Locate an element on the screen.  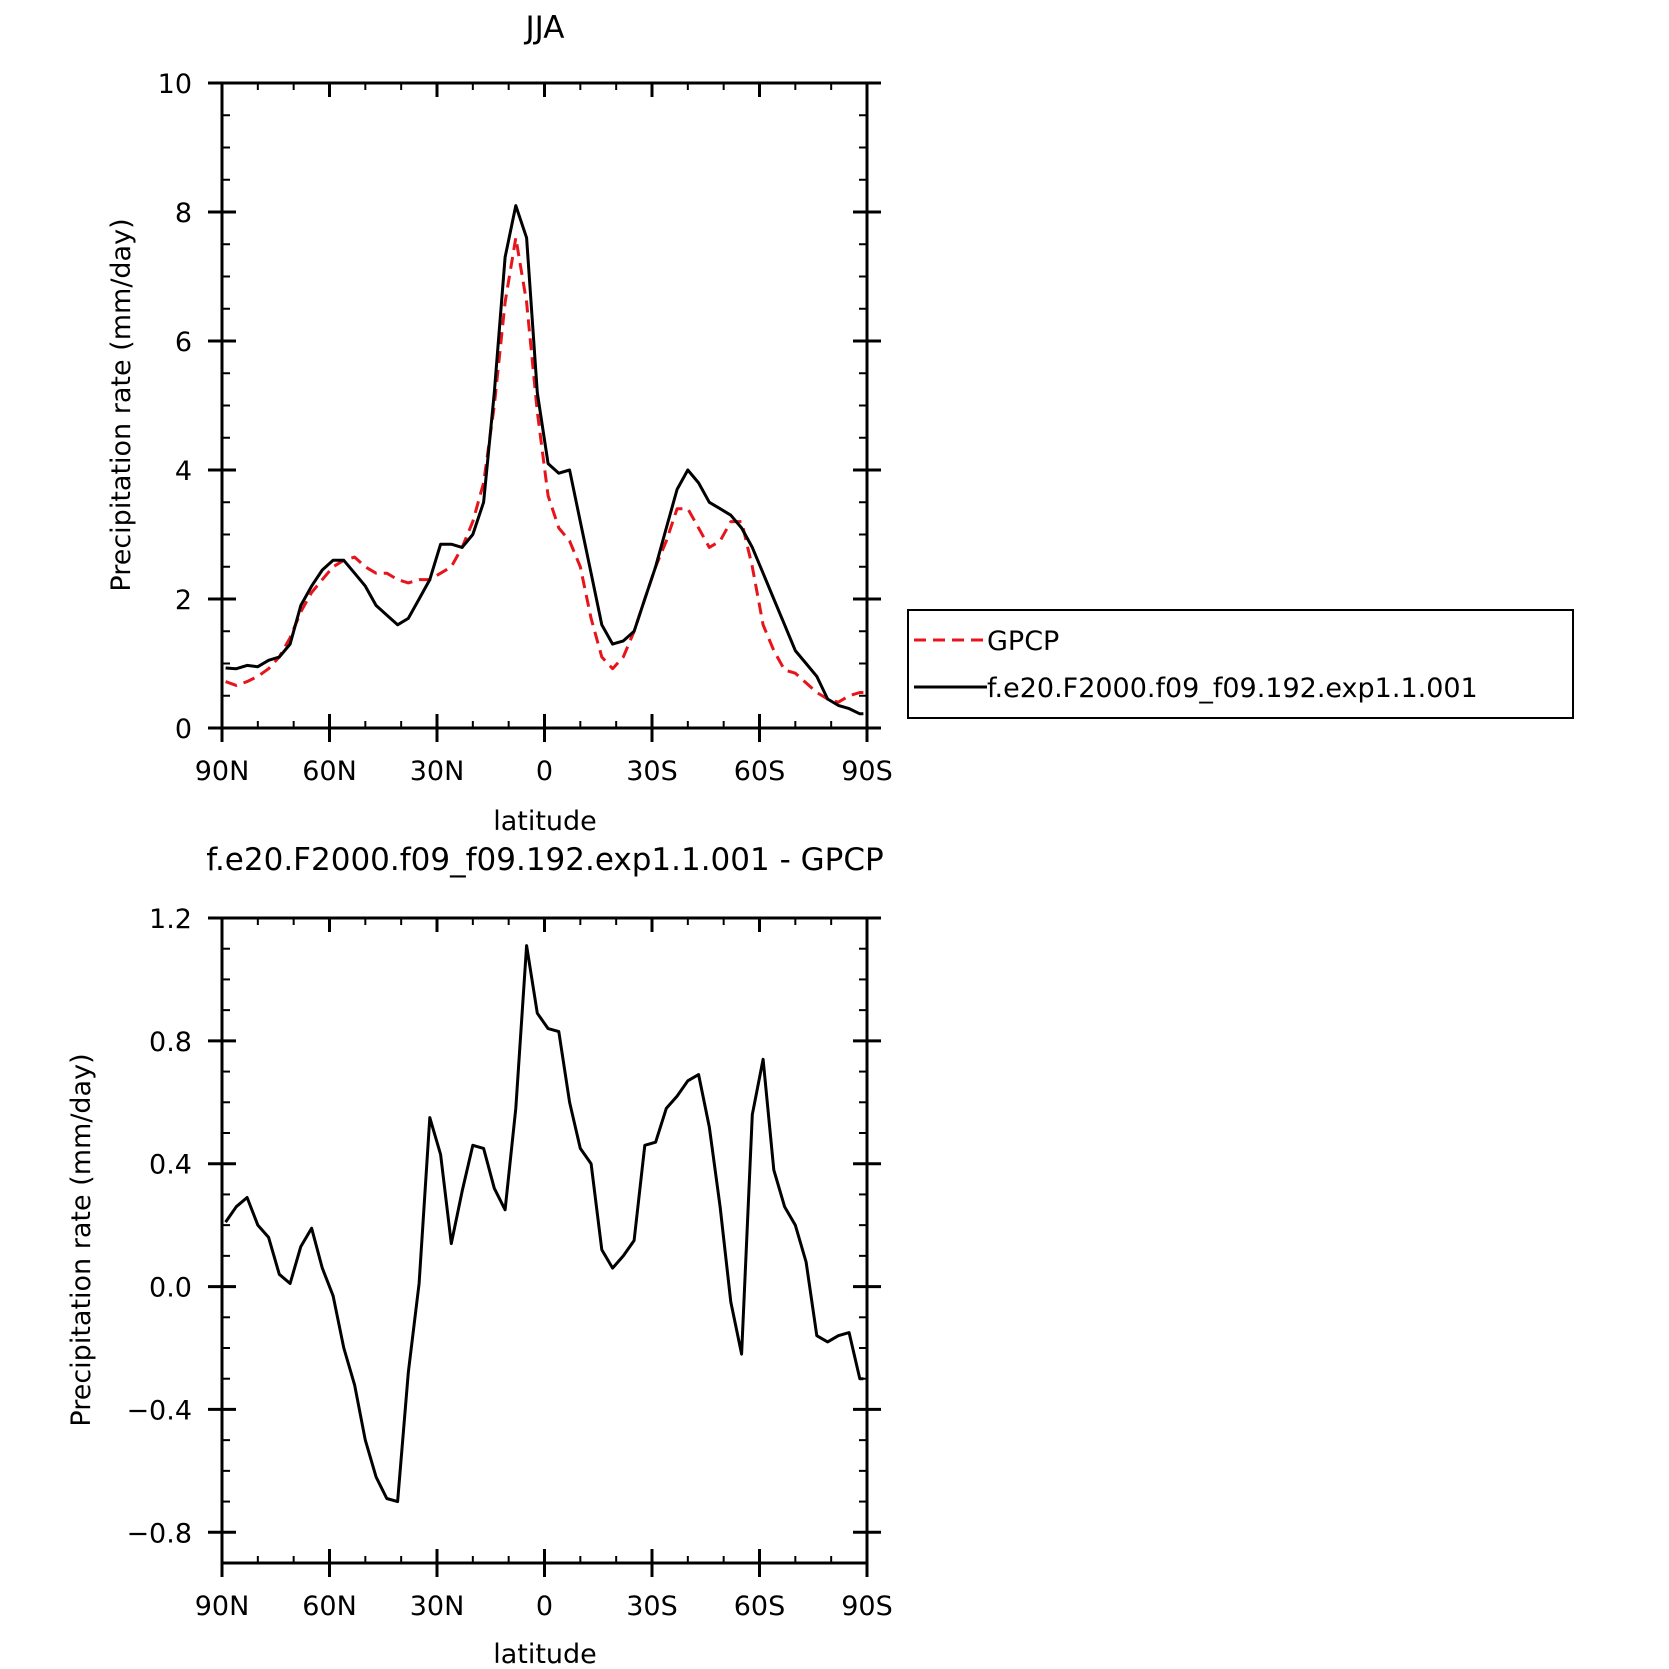
legend-label-model: f.e20.F2000.f09_f09.192.exp1.1.001 is located at coordinates (1232, 688).